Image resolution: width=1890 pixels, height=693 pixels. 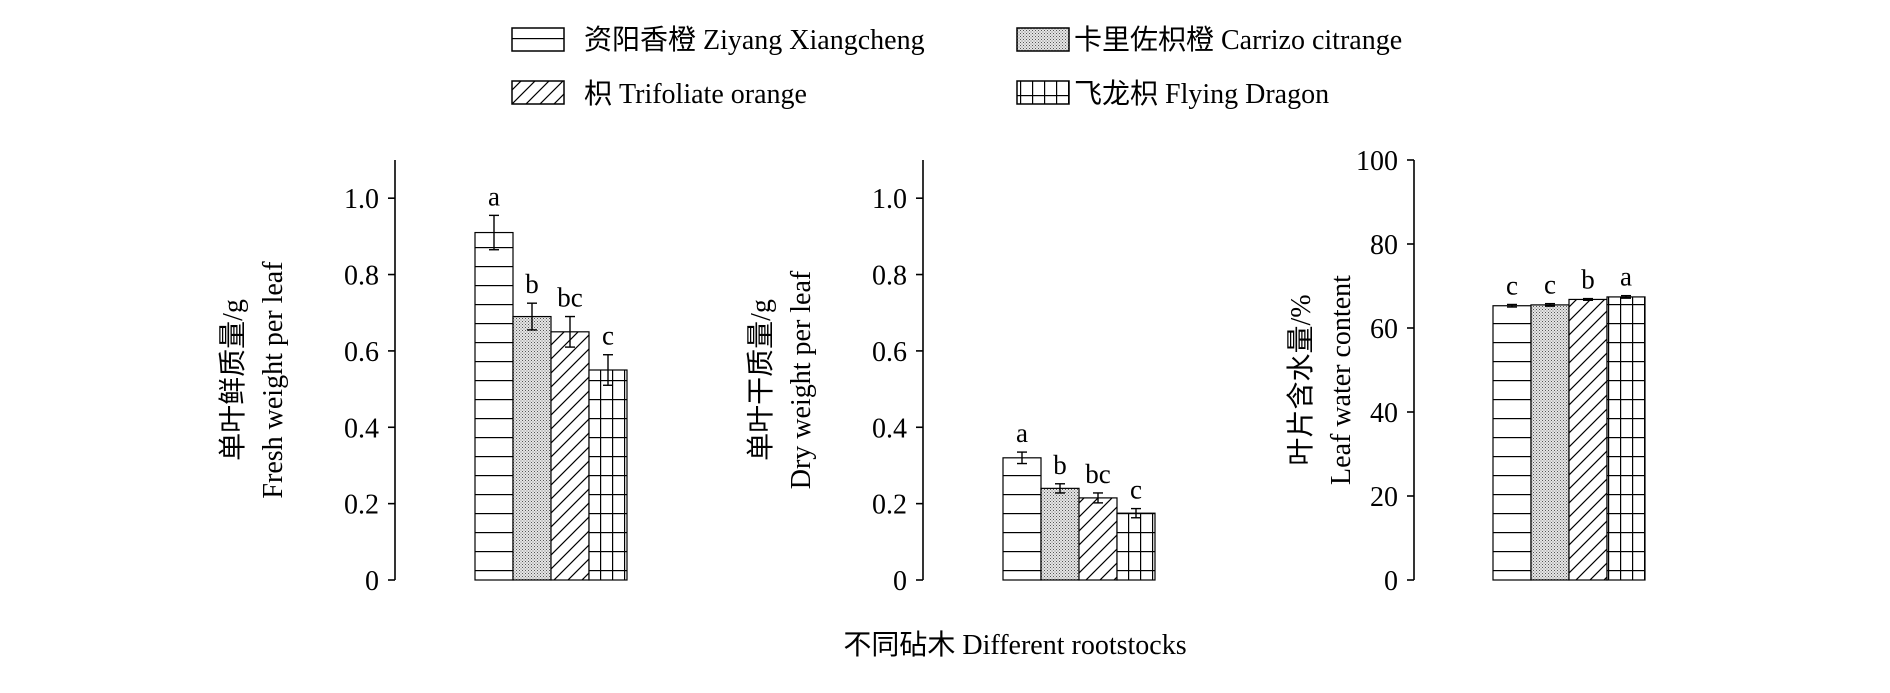 What do you see at coordinates (273, 380) in the screenshot?
I see `y-axis-label-en: Fresh weight per leaf` at bounding box center [273, 380].